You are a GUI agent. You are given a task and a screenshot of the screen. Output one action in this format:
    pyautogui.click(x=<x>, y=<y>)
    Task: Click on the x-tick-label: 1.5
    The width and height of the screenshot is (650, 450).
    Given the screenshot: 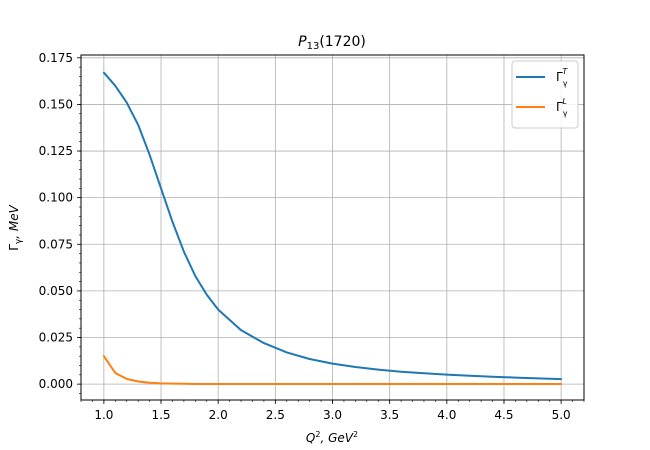 What is the action you would take?
    pyautogui.click(x=160, y=415)
    